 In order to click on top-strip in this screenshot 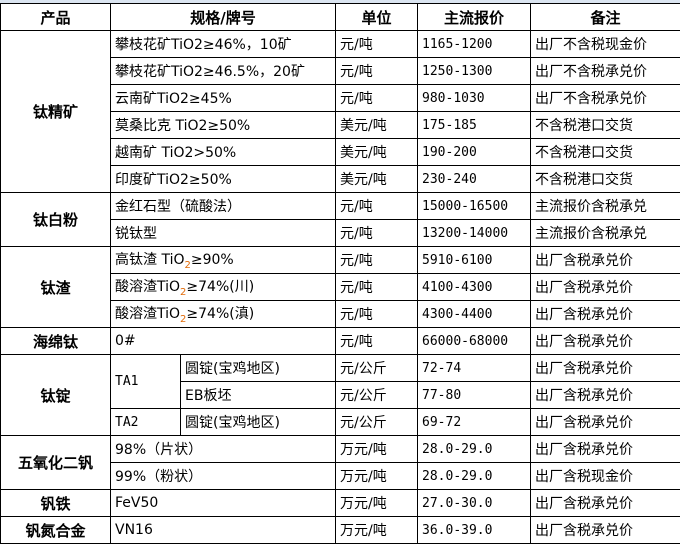, I will do `click(340, 1)`.